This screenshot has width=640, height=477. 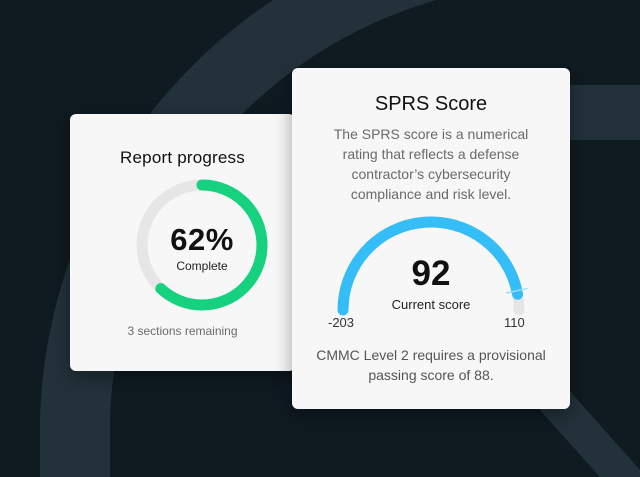 What do you see at coordinates (431, 104) in the screenshot?
I see `sprs-title: SPRS Score` at bounding box center [431, 104].